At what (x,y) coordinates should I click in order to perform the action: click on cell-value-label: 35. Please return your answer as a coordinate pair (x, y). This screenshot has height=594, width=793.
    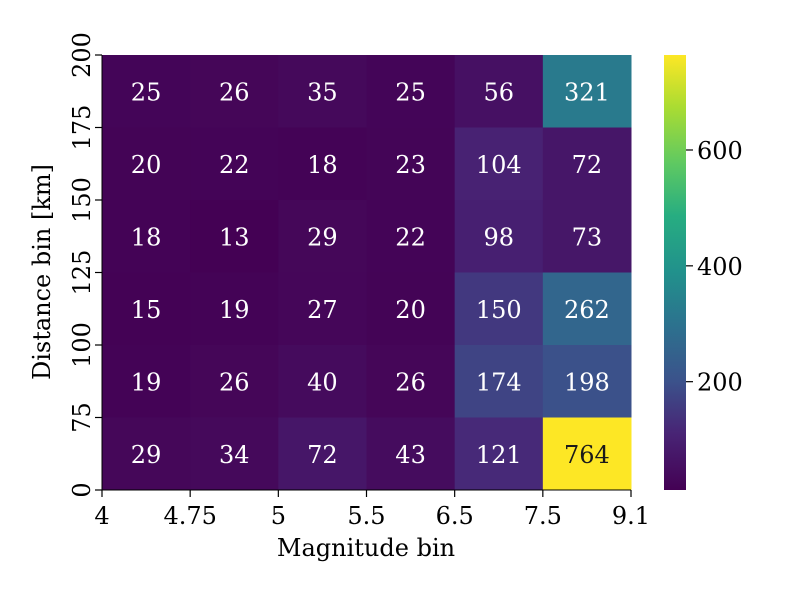
    Looking at the image, I should click on (322, 92).